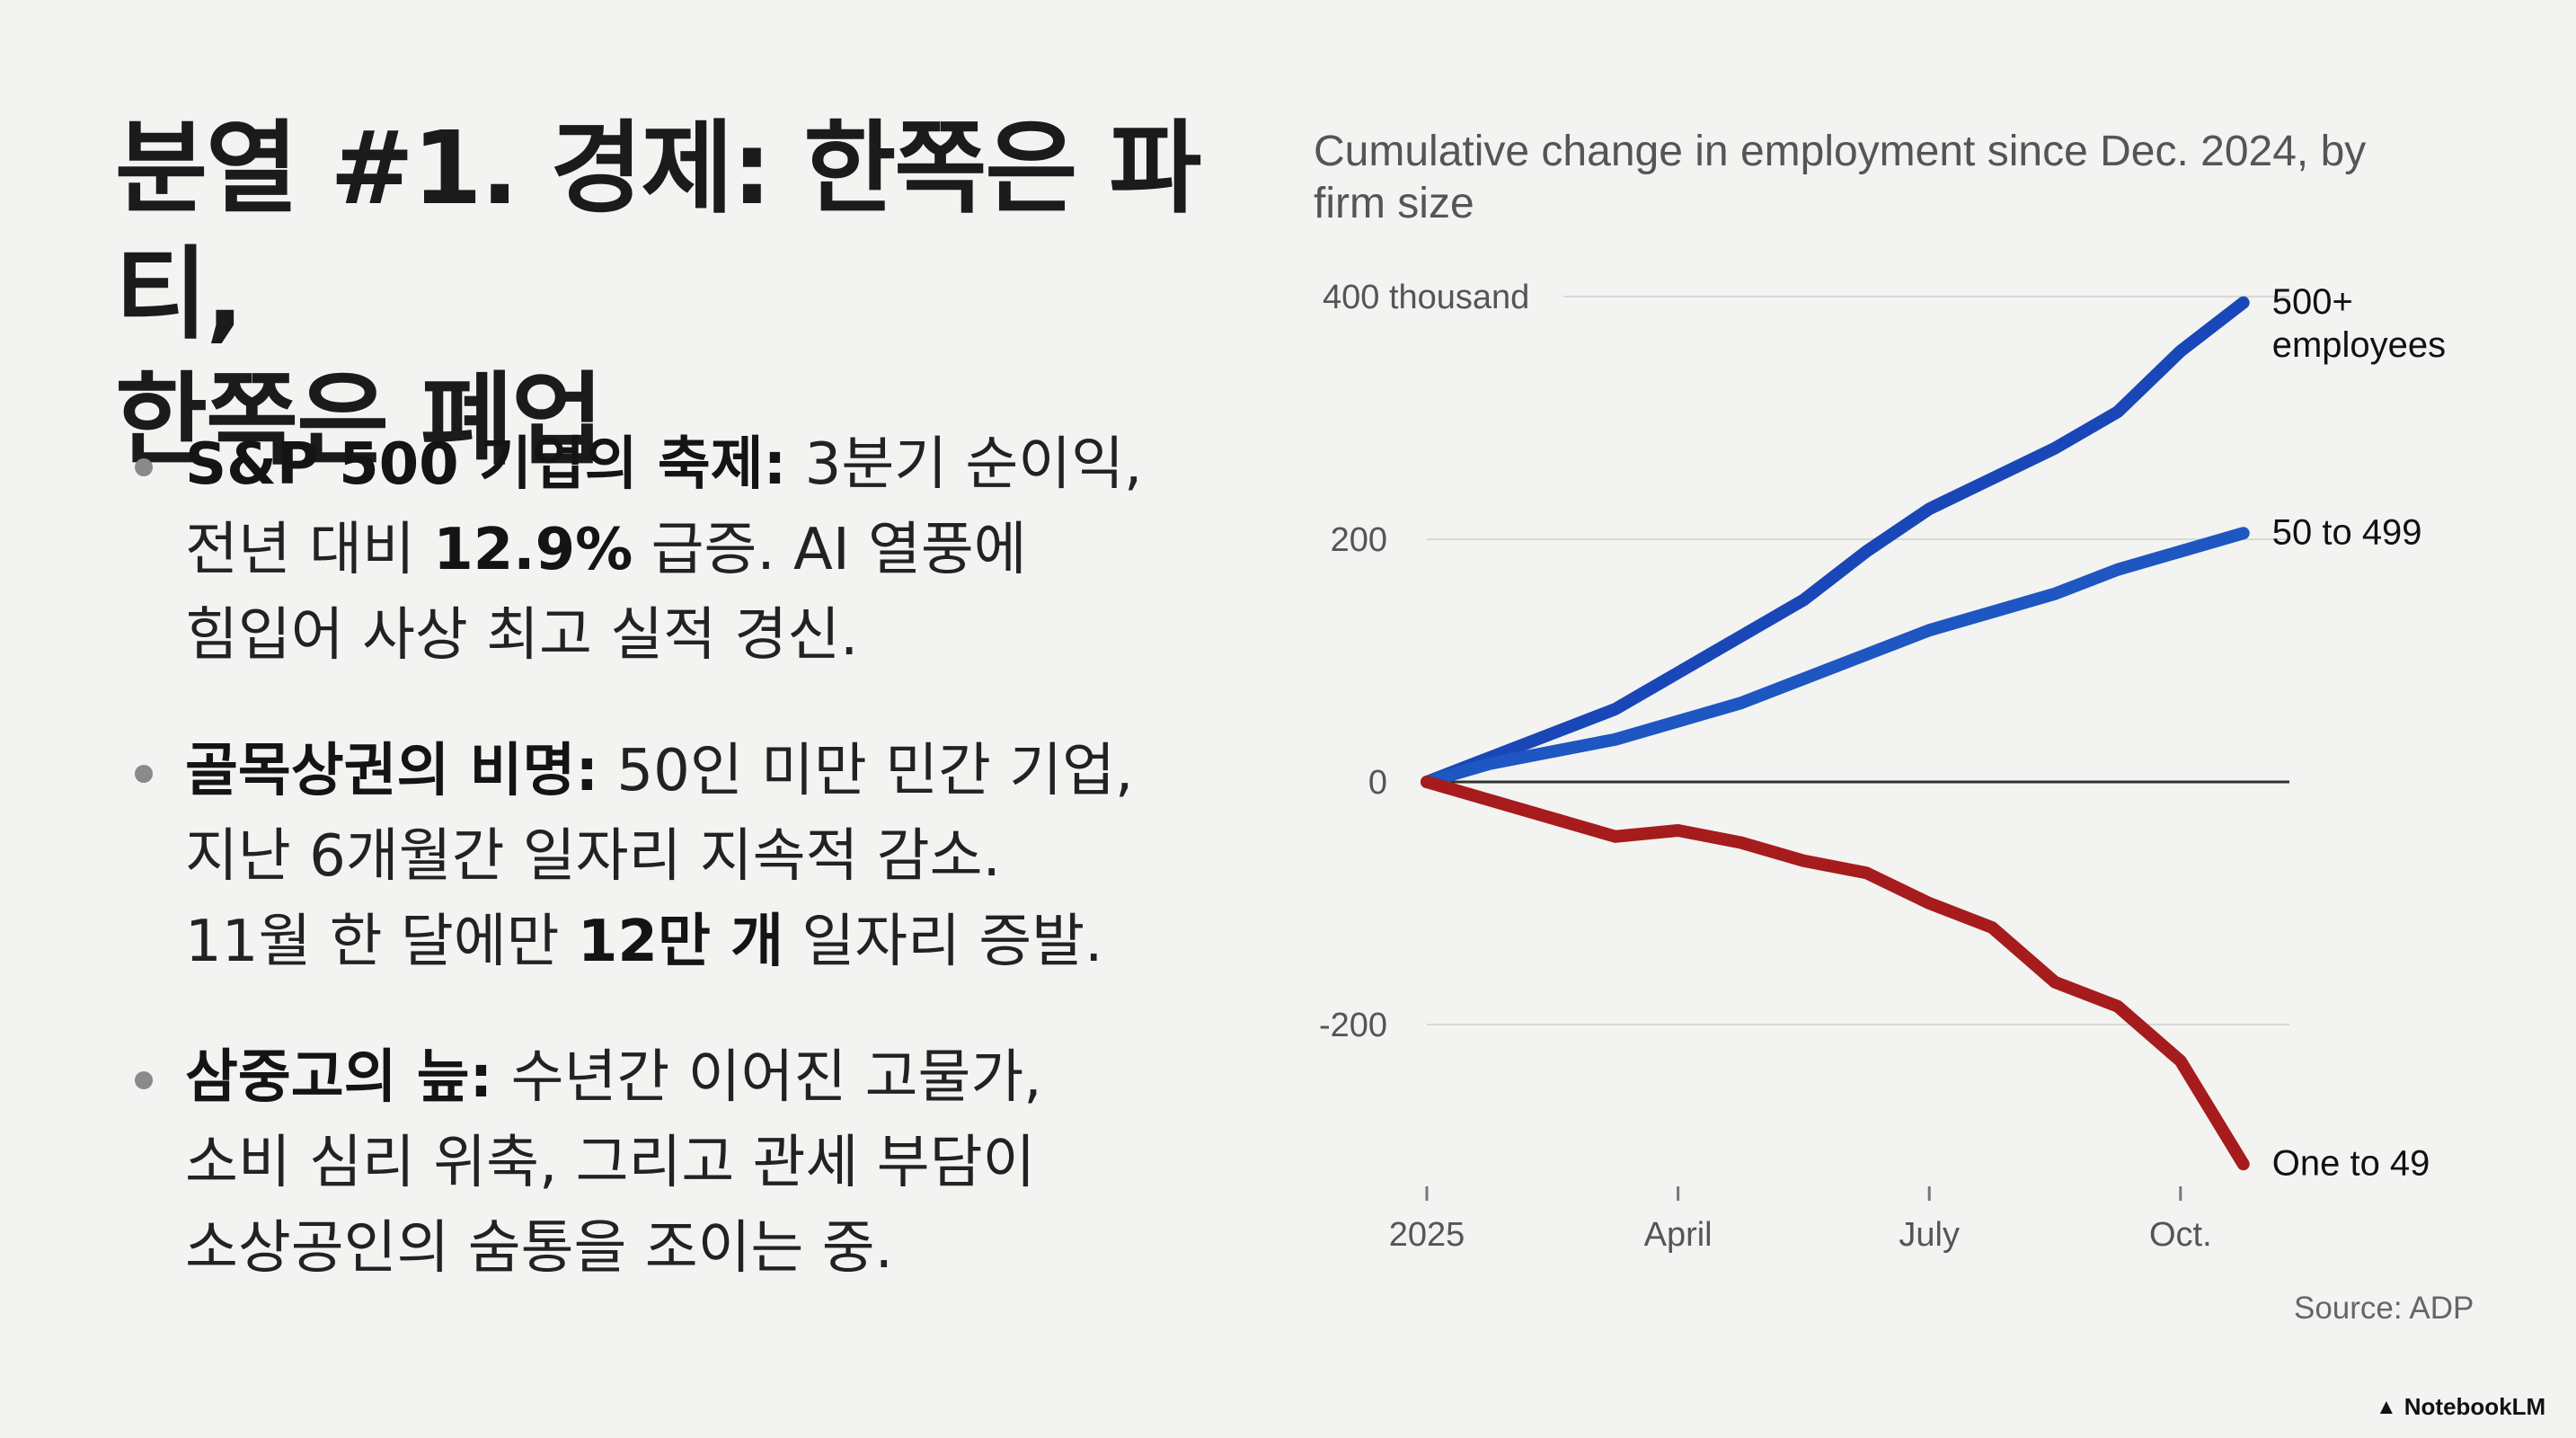  Describe the element at coordinates (2386, 1406) in the screenshot. I see `notebooklm-logo-icon: ▲` at that location.